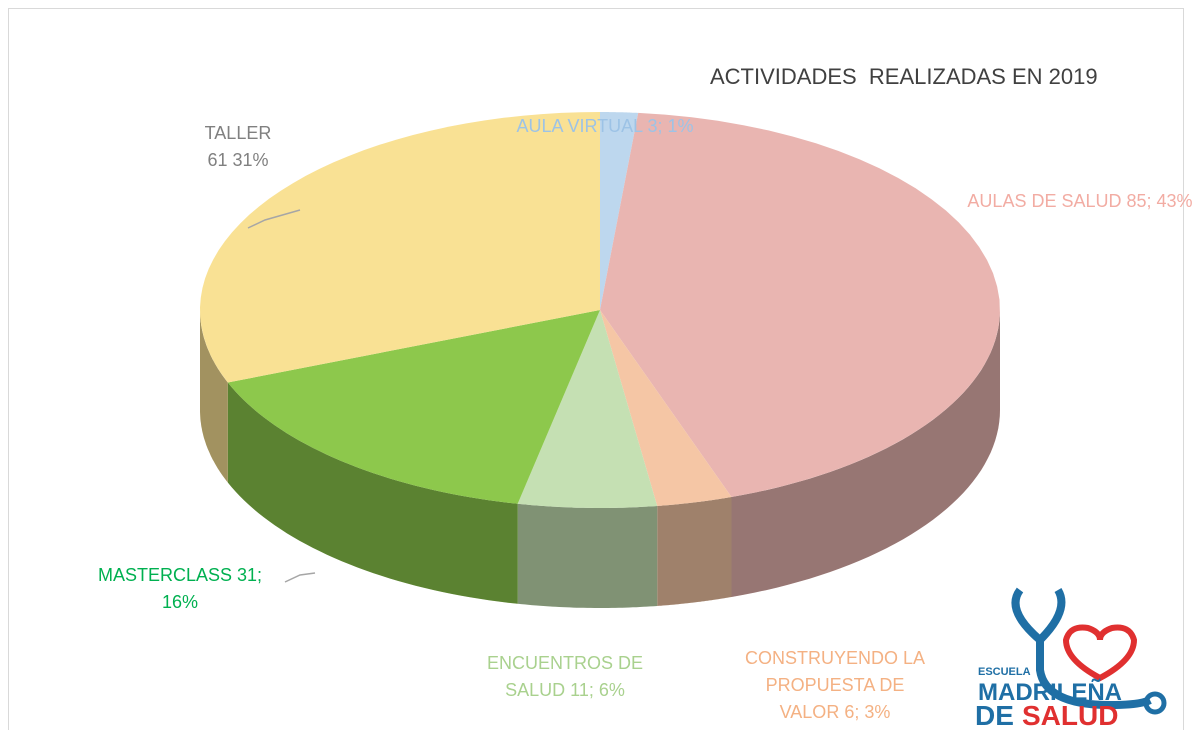  What do you see at coordinates (670, 126) in the screenshot?
I see `label-value: 3; 1%` at bounding box center [670, 126].